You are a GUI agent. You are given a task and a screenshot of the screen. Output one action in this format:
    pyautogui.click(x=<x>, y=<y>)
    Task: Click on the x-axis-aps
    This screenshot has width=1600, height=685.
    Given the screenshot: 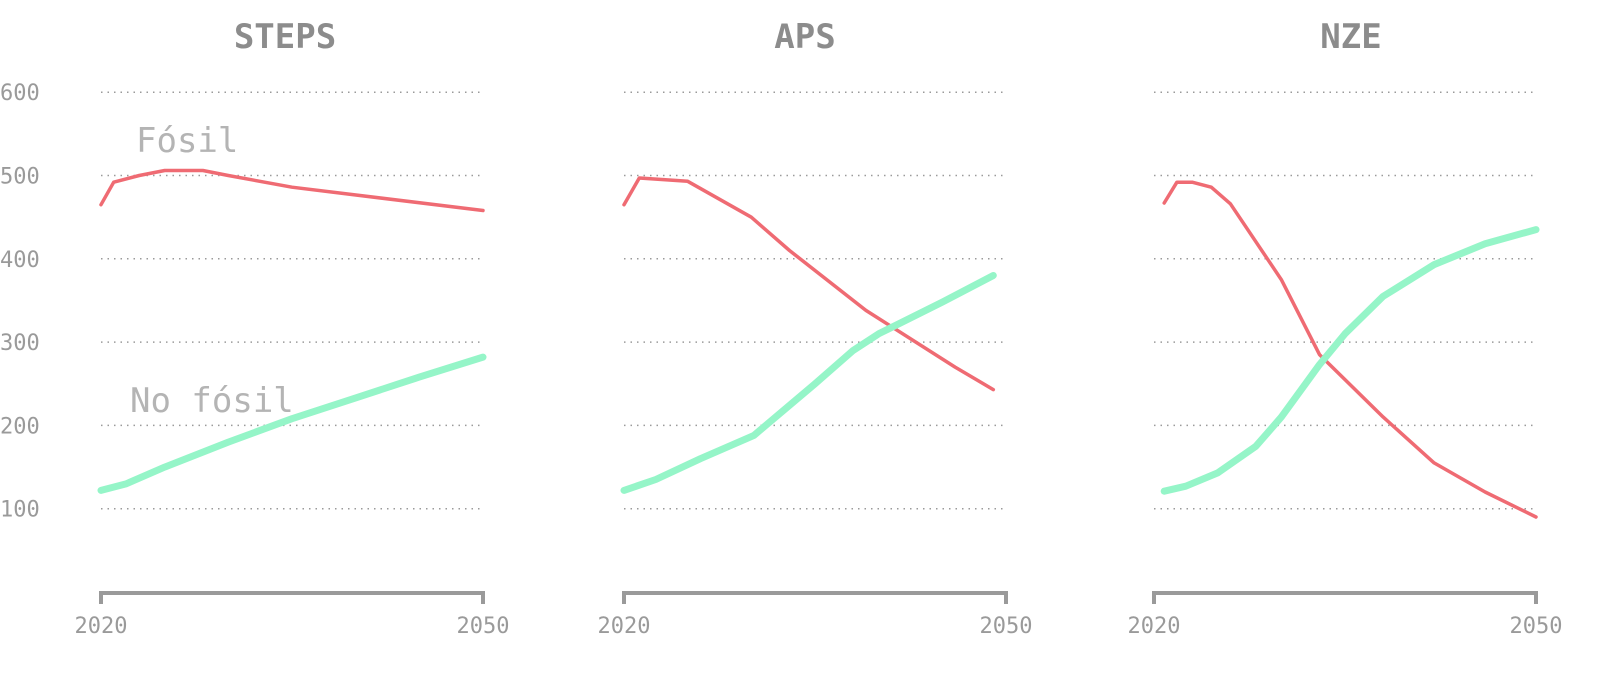 What is the action you would take?
    pyautogui.click(x=815, y=597)
    